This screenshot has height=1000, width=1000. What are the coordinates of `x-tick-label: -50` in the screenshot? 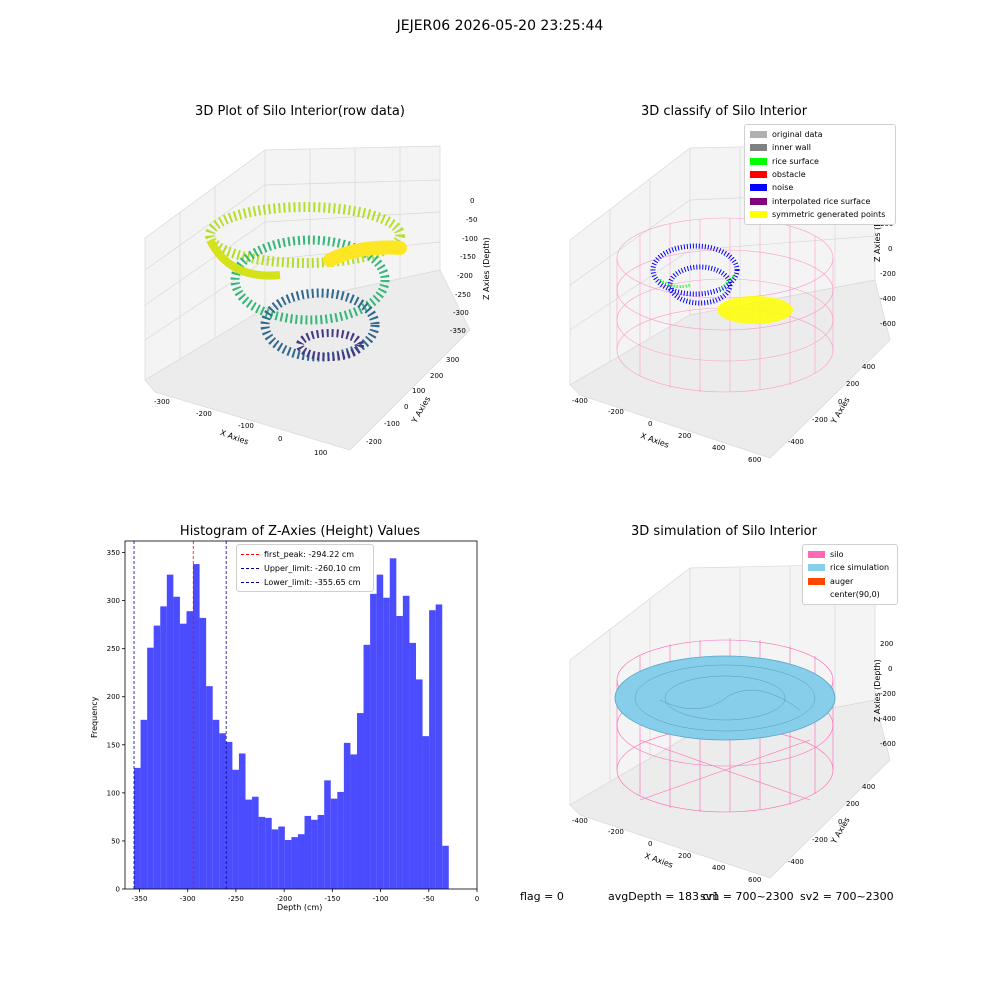 It's located at (428, 899).